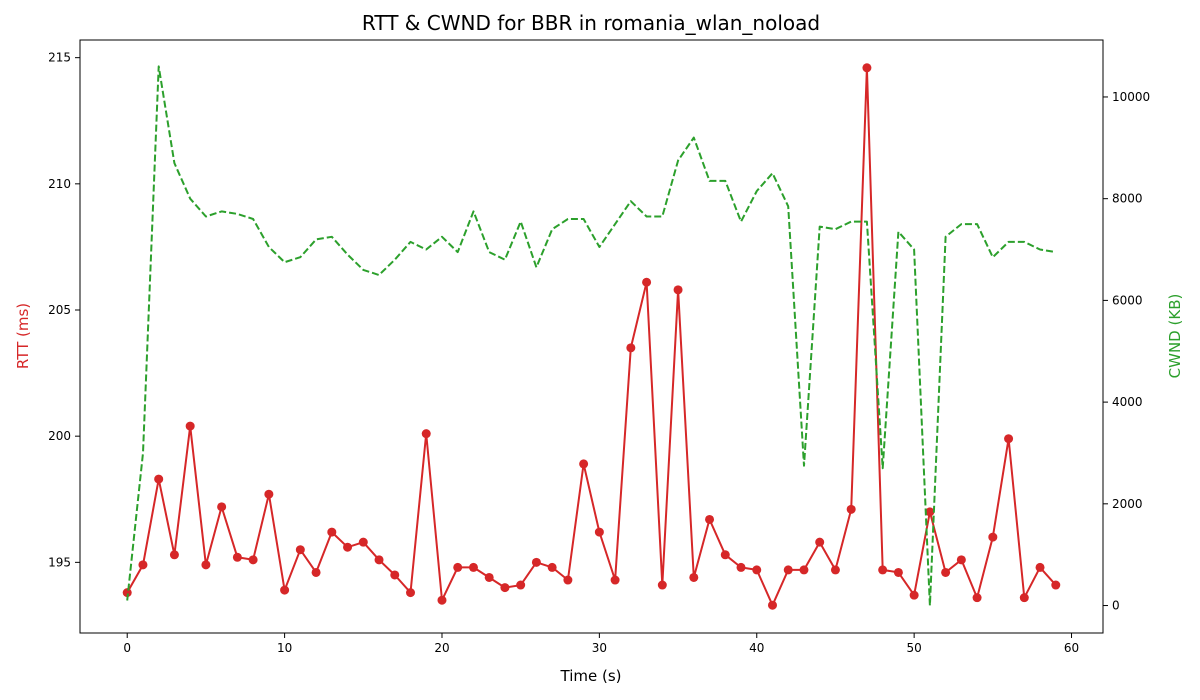  What do you see at coordinates (591, 676) in the screenshot?
I see `x-axis-title: Time (s)` at bounding box center [591, 676].